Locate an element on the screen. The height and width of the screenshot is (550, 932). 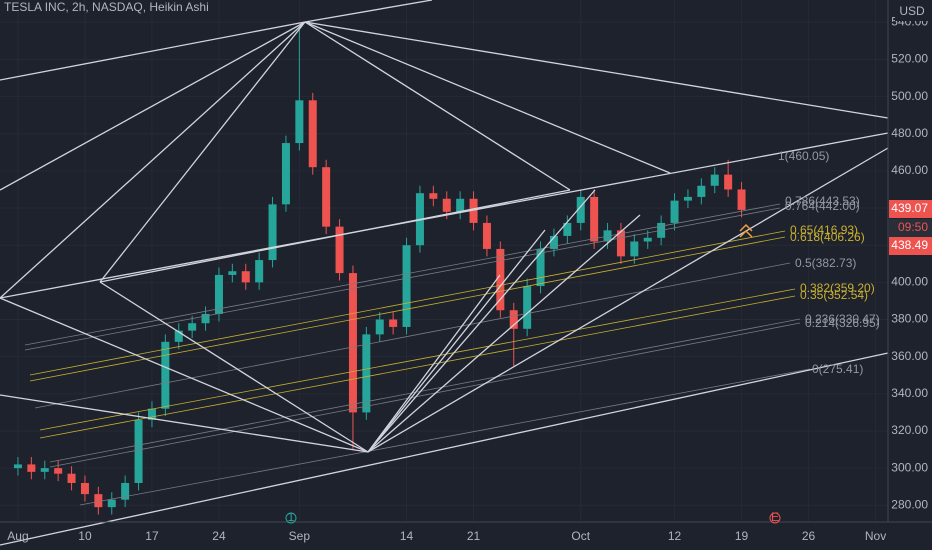
x-tick-label: 19 is located at coordinates (742, 536).